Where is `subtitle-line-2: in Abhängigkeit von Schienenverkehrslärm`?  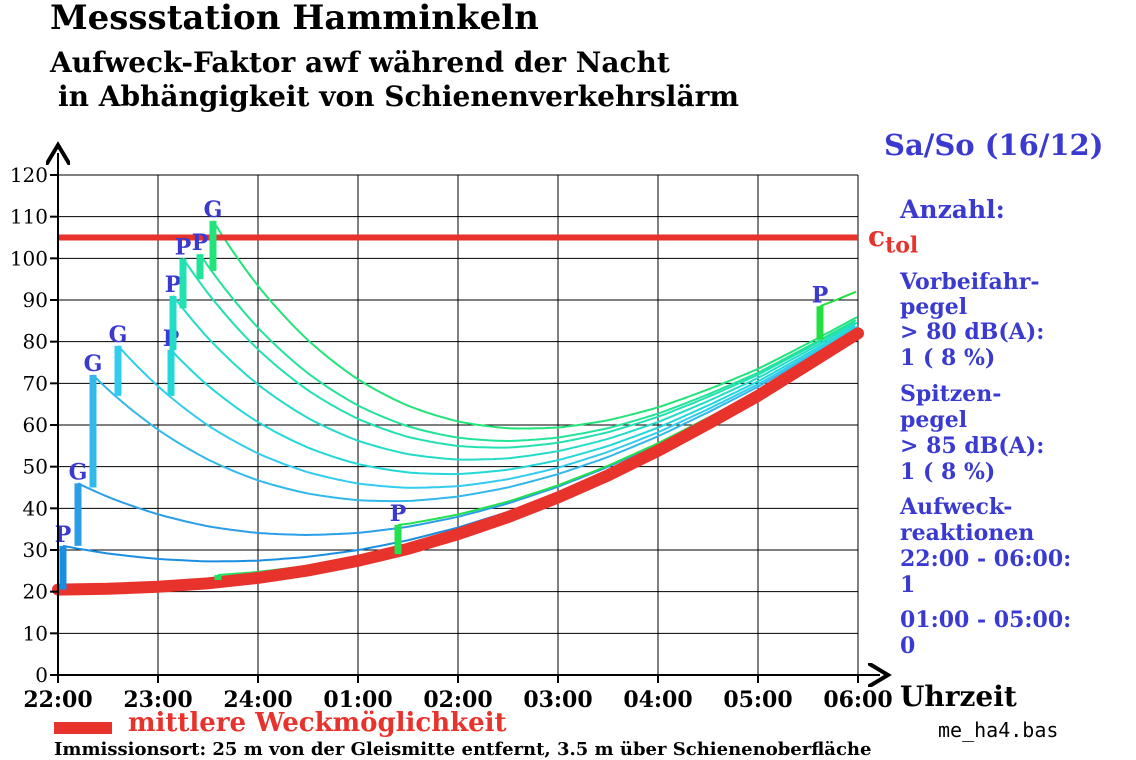 subtitle-line-2: in Abhängigkeit von Schienenverkehrslärm is located at coordinates (398, 96).